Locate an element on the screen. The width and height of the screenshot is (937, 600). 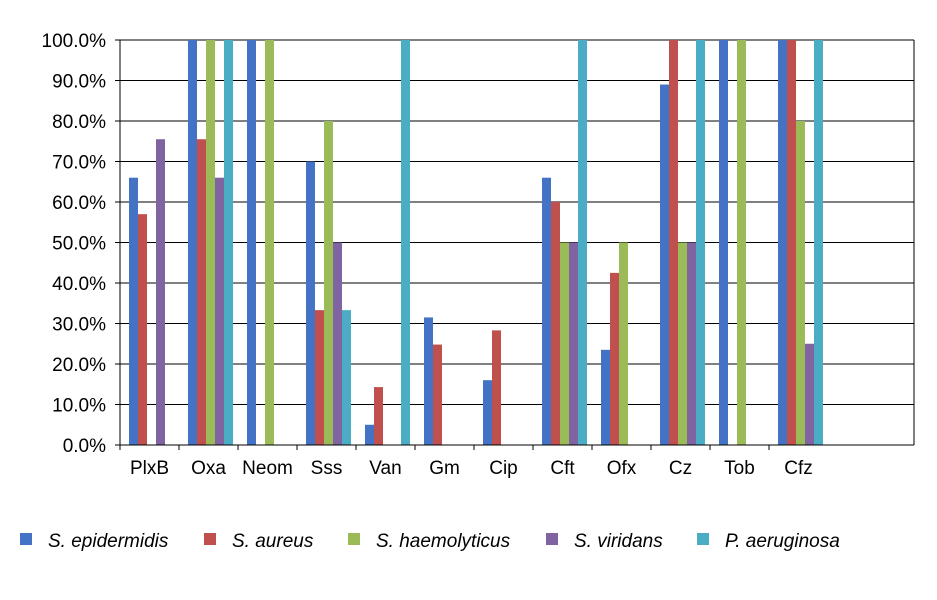
y-tick-label: 60.0% is located at coordinates (79, 203).